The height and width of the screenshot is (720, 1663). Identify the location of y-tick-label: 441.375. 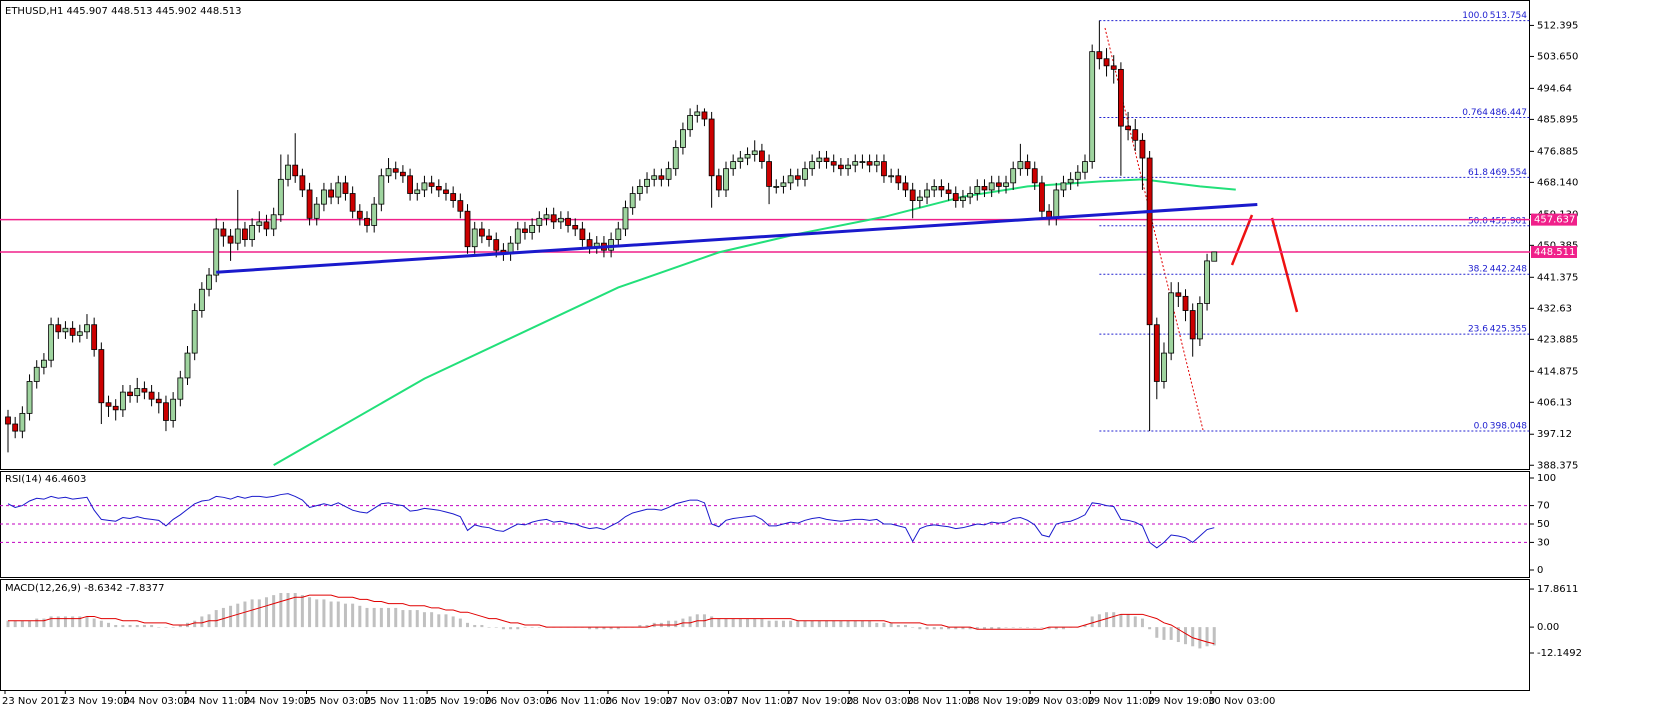
(1557, 277).